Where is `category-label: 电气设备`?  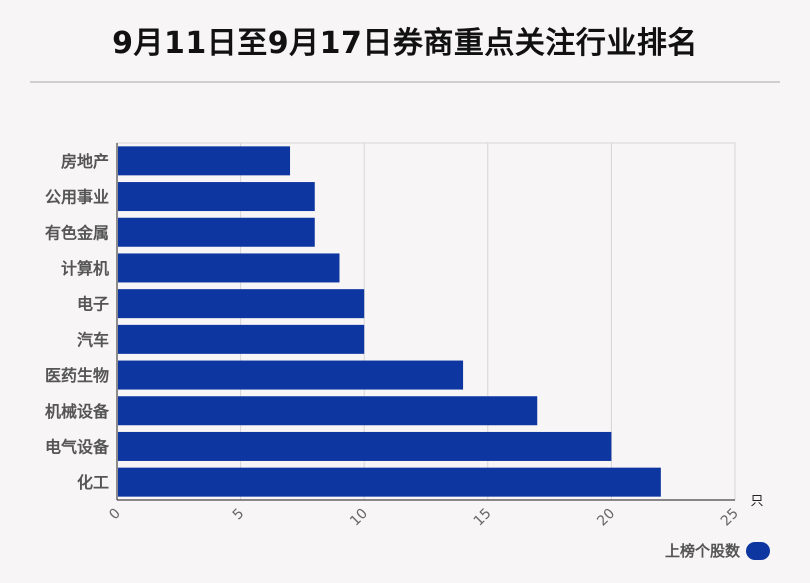 category-label: 电气设备 is located at coordinates (77, 446).